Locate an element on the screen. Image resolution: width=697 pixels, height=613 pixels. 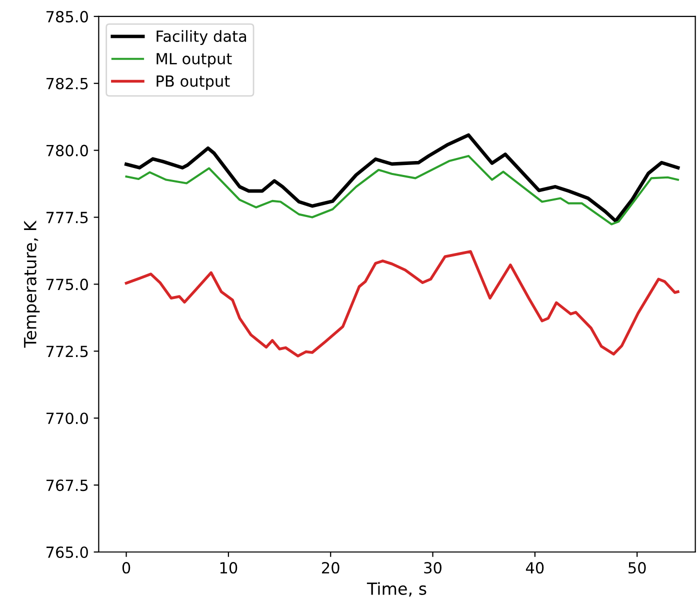
x-tick-label: 10 is located at coordinates (229, 568).